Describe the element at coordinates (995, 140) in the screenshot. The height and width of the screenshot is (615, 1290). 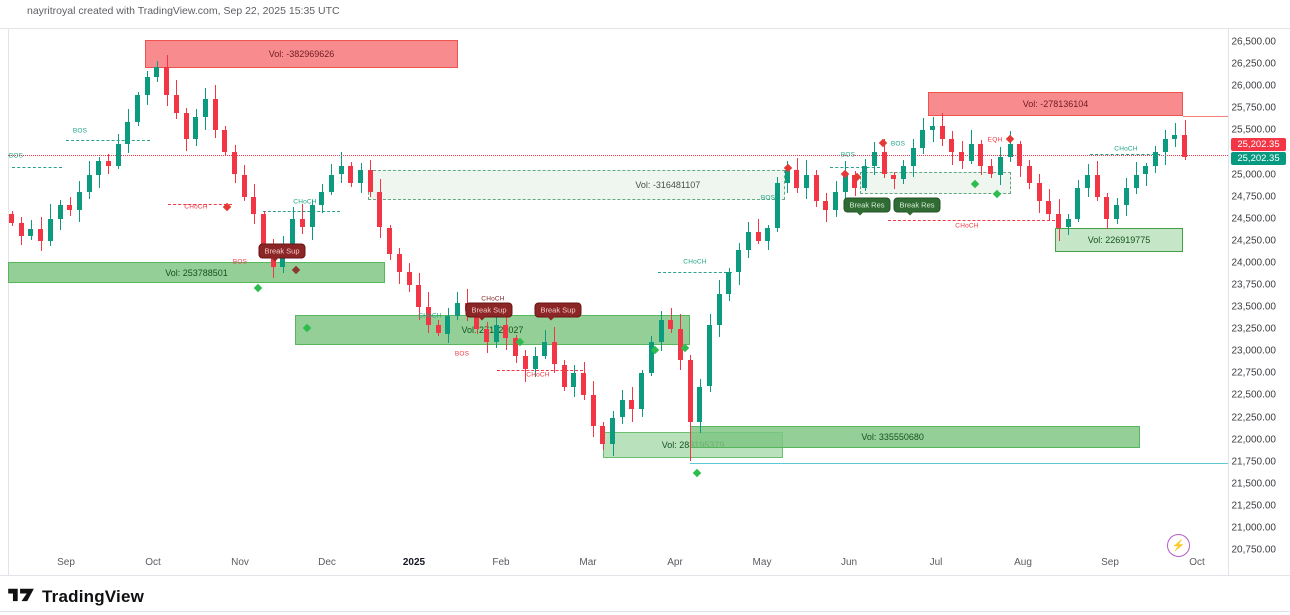
I see `eqh-label: EQH` at that location.